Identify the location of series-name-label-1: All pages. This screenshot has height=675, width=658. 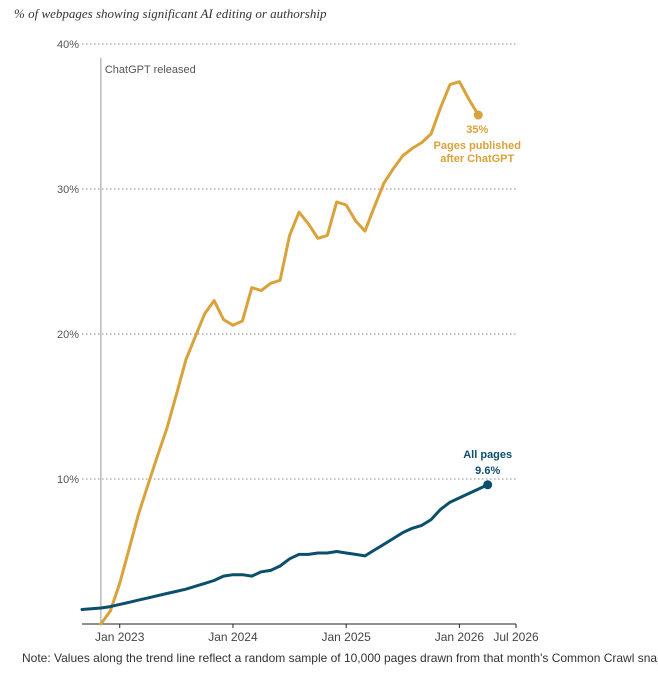
(487, 455).